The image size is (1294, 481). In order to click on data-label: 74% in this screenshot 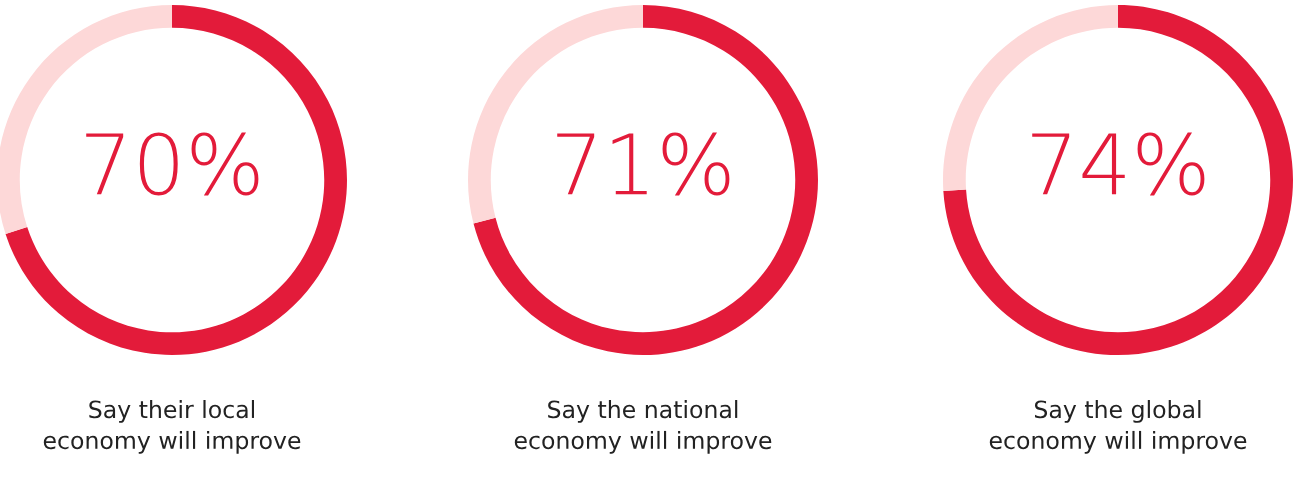, I will do `click(1118, 164)`.